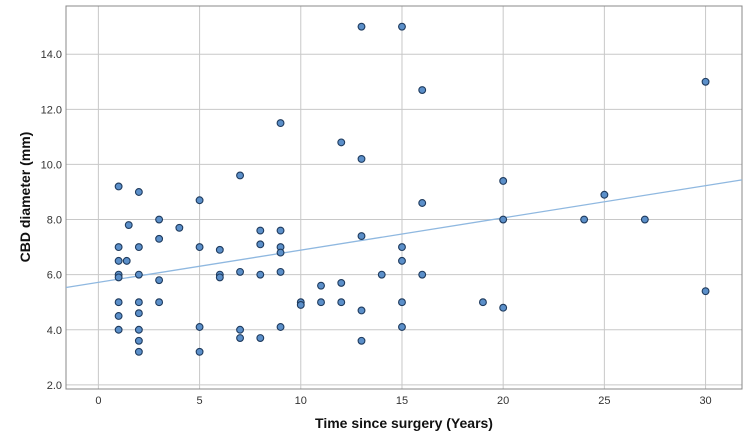 This screenshot has height=443, width=750. Describe the element at coordinates (51, 55) in the screenshot. I see `y-tick-label: 14.0` at that location.